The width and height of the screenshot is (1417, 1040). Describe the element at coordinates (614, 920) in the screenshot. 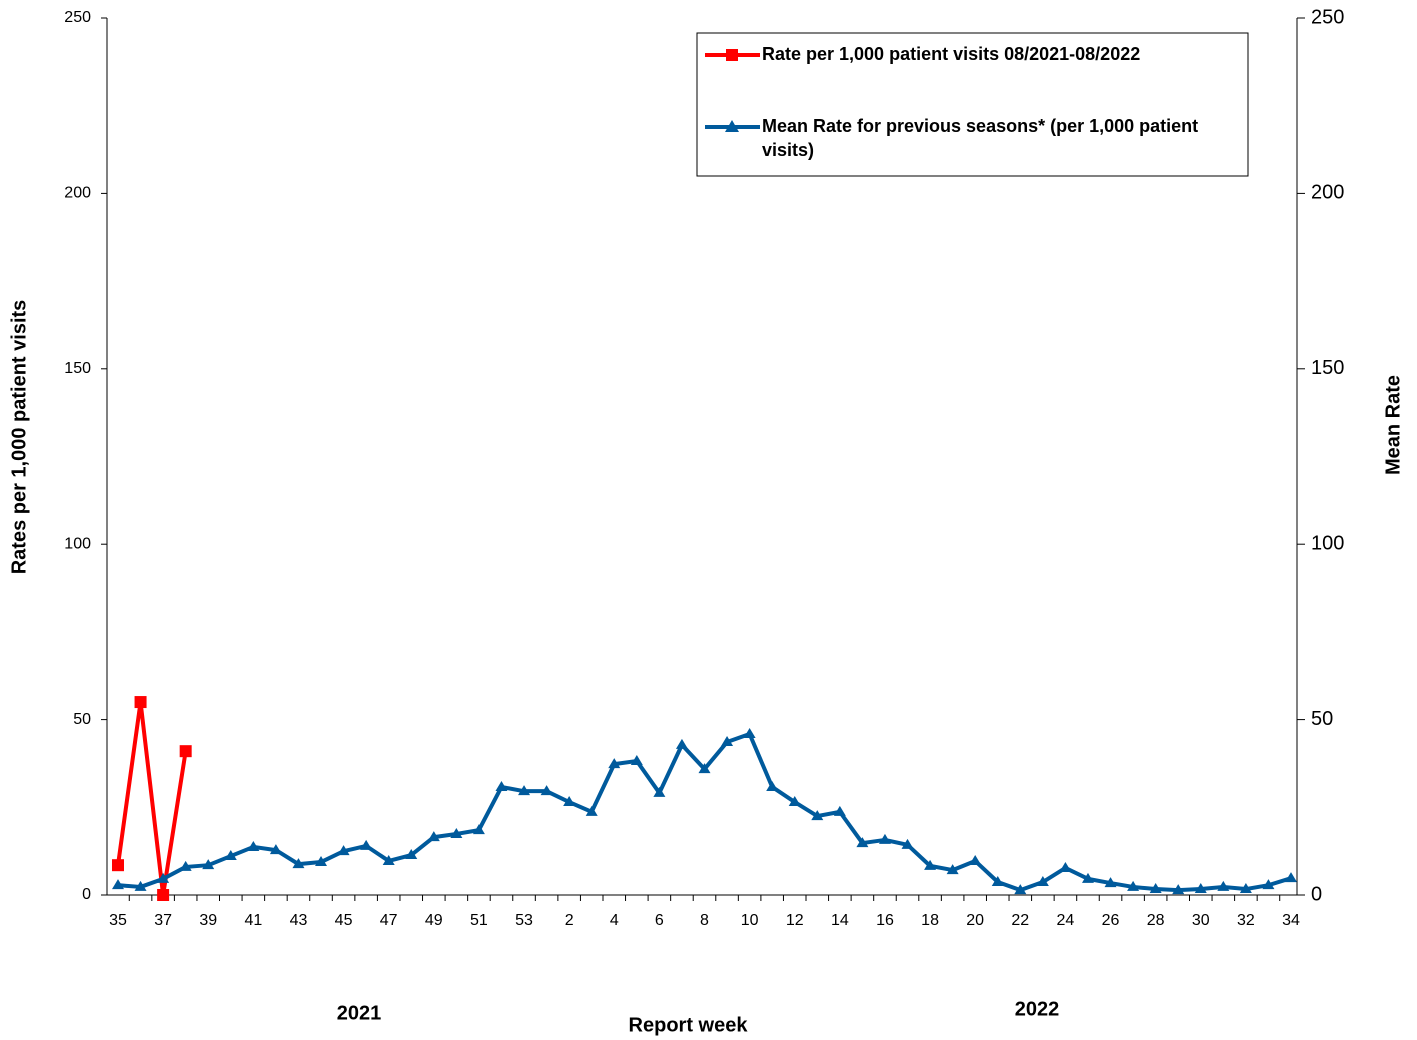

I see `x-tick-label: 4` at that location.